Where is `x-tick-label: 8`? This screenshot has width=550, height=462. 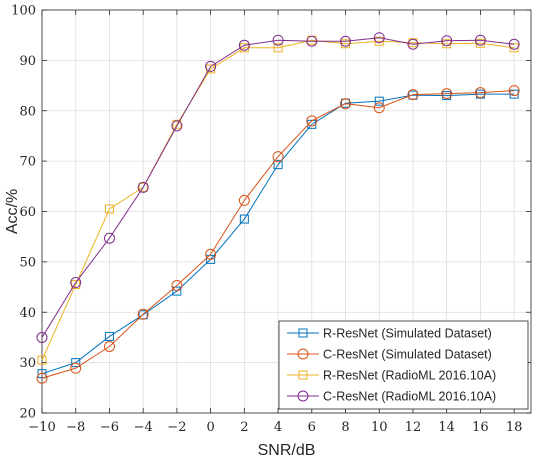 x-tick-label: 8 is located at coordinates (345, 427).